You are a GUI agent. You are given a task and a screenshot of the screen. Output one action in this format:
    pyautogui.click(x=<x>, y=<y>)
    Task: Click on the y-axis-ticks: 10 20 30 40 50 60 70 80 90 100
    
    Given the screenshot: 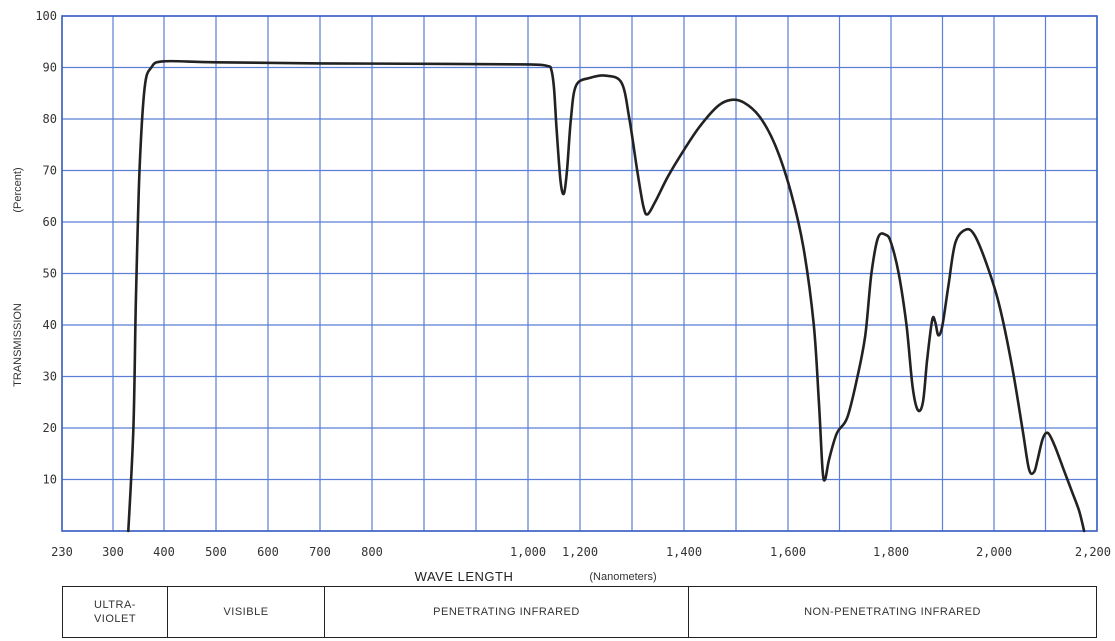 What is the action you would take?
    pyautogui.click(x=46, y=248)
    